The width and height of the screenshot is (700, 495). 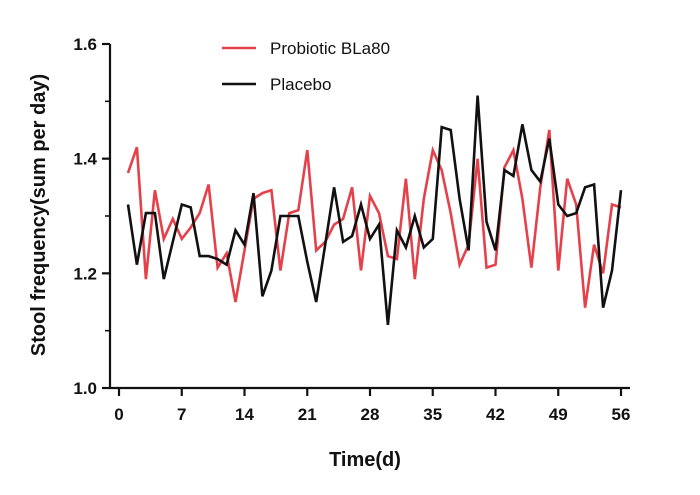 I want to click on x-tick-label: 28, so click(x=370, y=414).